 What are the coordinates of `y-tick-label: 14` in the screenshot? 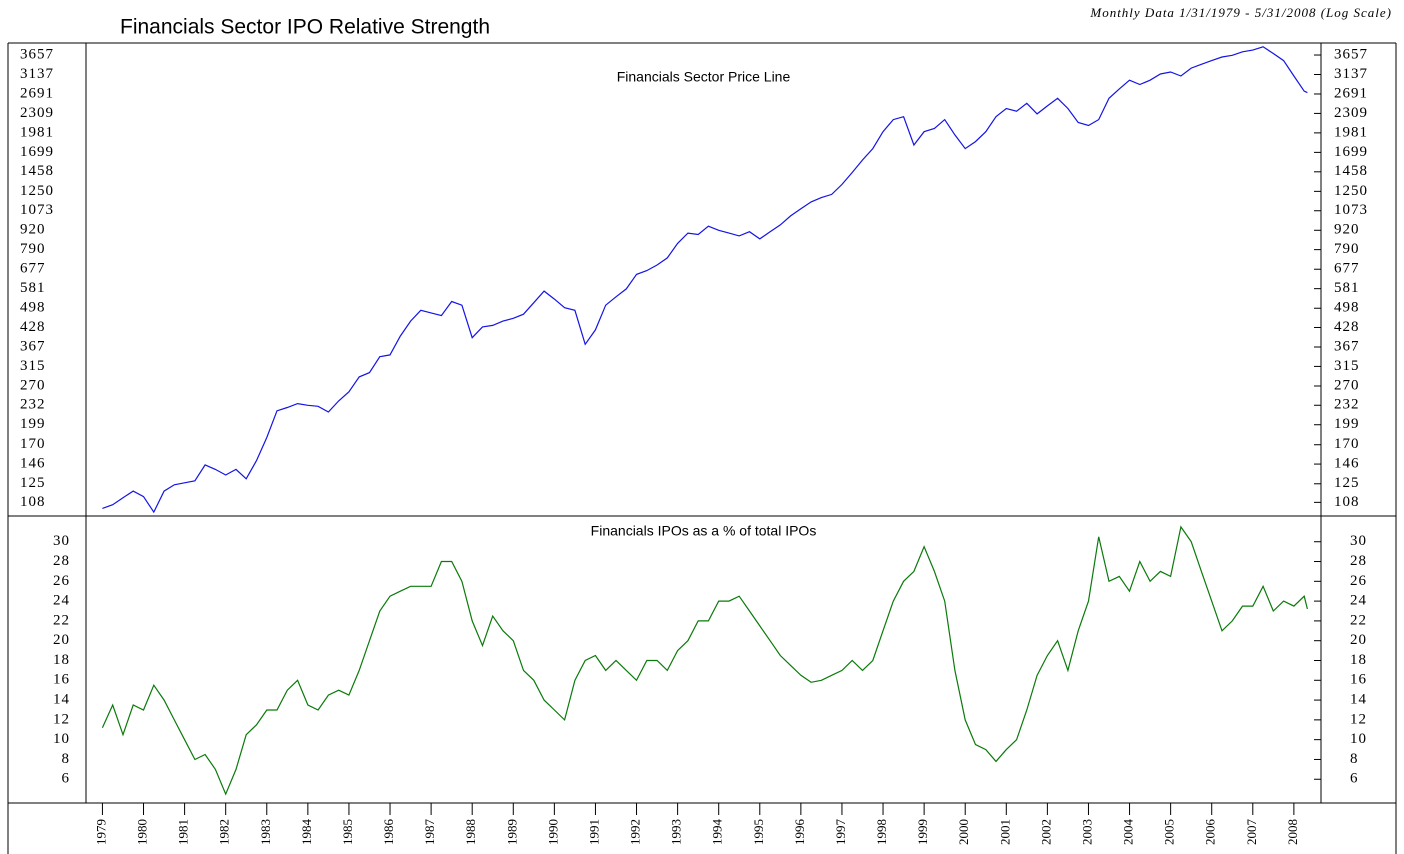 It's located at (61, 700).